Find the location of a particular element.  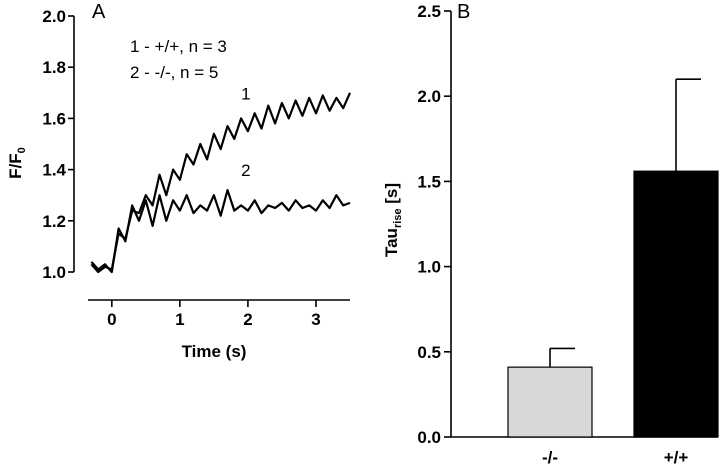

series-2-label: 2 is located at coordinates (245, 170).